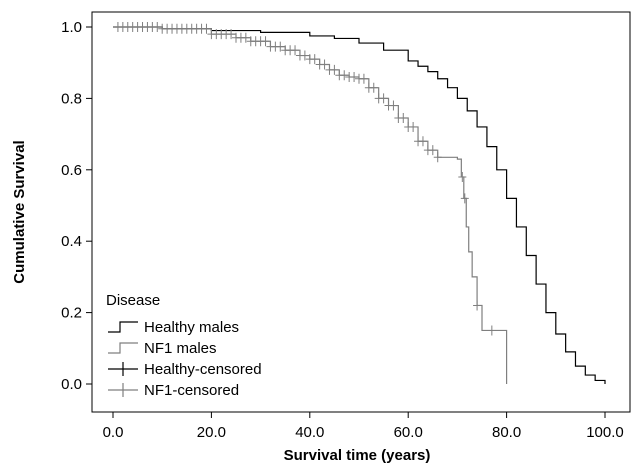  Describe the element at coordinates (19, 211) in the screenshot. I see `y-axis-title: Cumulative Survival` at that location.